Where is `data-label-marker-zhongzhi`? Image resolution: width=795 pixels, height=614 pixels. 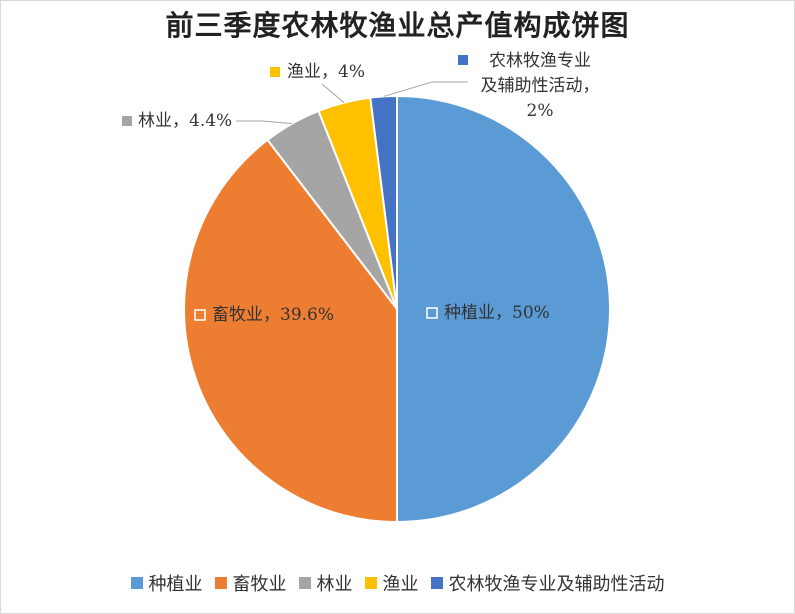
data-label-marker-zhongzhi is located at coordinates (432, 313).